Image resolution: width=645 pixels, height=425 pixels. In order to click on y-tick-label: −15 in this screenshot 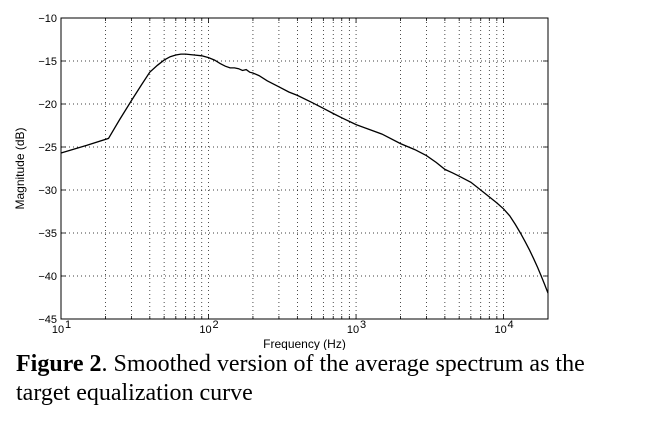, I will do `click(47, 62)`.